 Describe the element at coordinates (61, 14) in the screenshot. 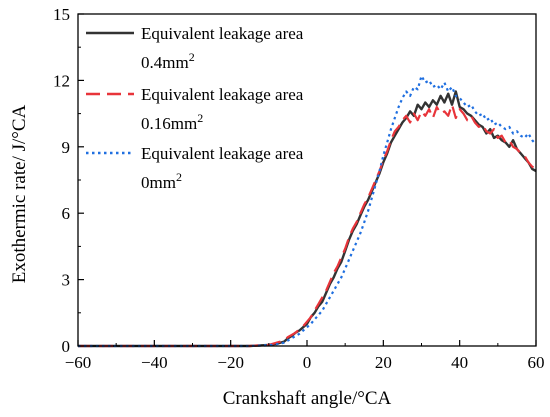

I see `y-tick-label: 15` at that location.